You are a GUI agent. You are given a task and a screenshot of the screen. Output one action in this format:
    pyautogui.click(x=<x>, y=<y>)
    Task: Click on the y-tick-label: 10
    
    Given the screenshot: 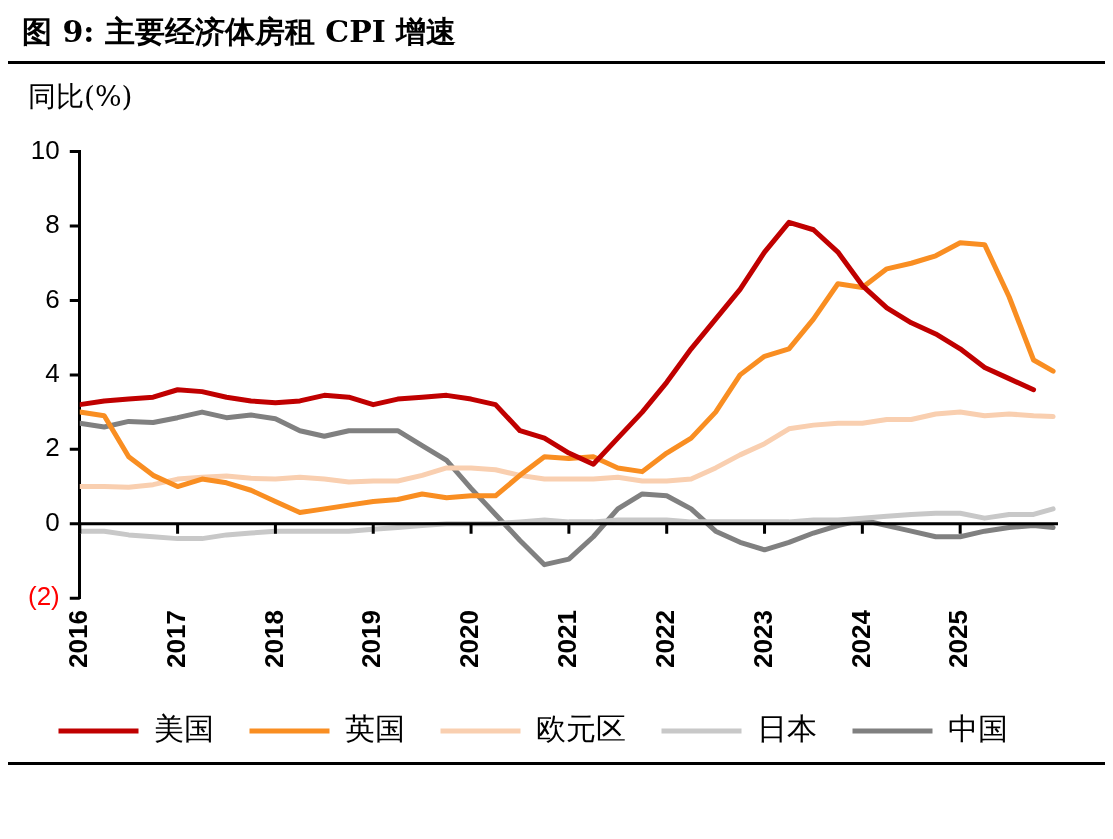 What is the action you would take?
    pyautogui.click(x=45, y=149)
    